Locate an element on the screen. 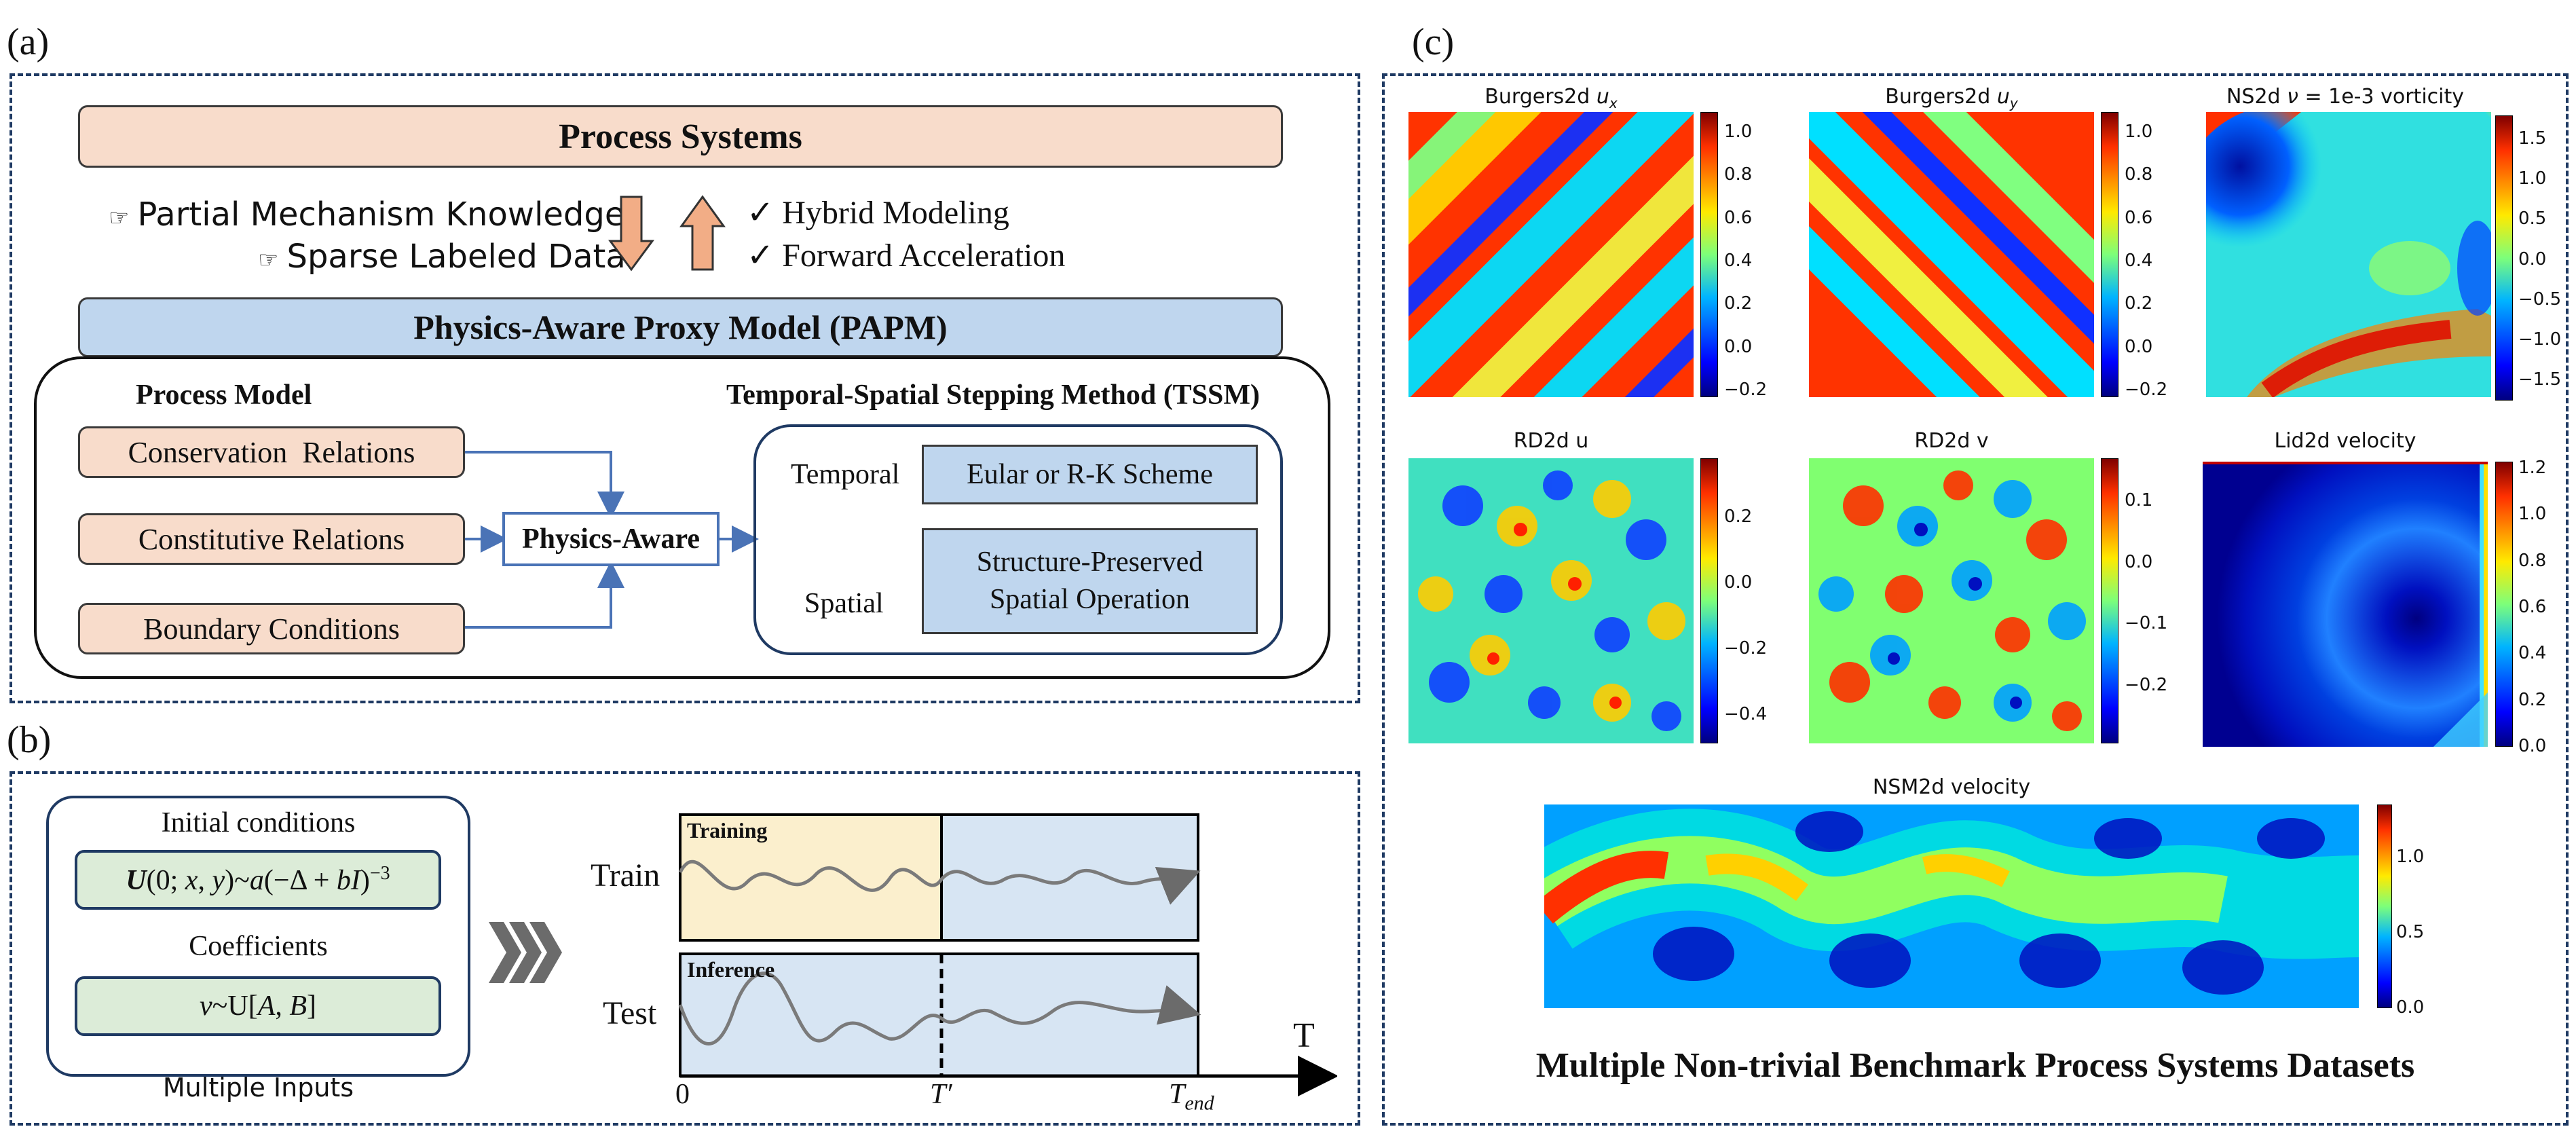 The height and width of the screenshot is (1129, 2576). spatial-operation-box: Structure-Preserved Spatial Operation is located at coordinates (1090, 581).